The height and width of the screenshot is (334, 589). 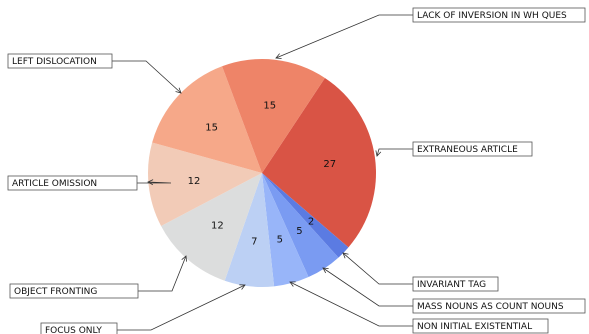 I want to click on callout-box-extraneous-article, so click(x=472, y=149).